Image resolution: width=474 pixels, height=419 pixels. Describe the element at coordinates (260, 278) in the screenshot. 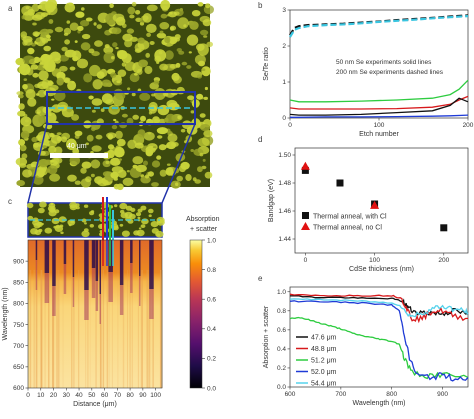

I see `panel-letter-e: e` at that location.